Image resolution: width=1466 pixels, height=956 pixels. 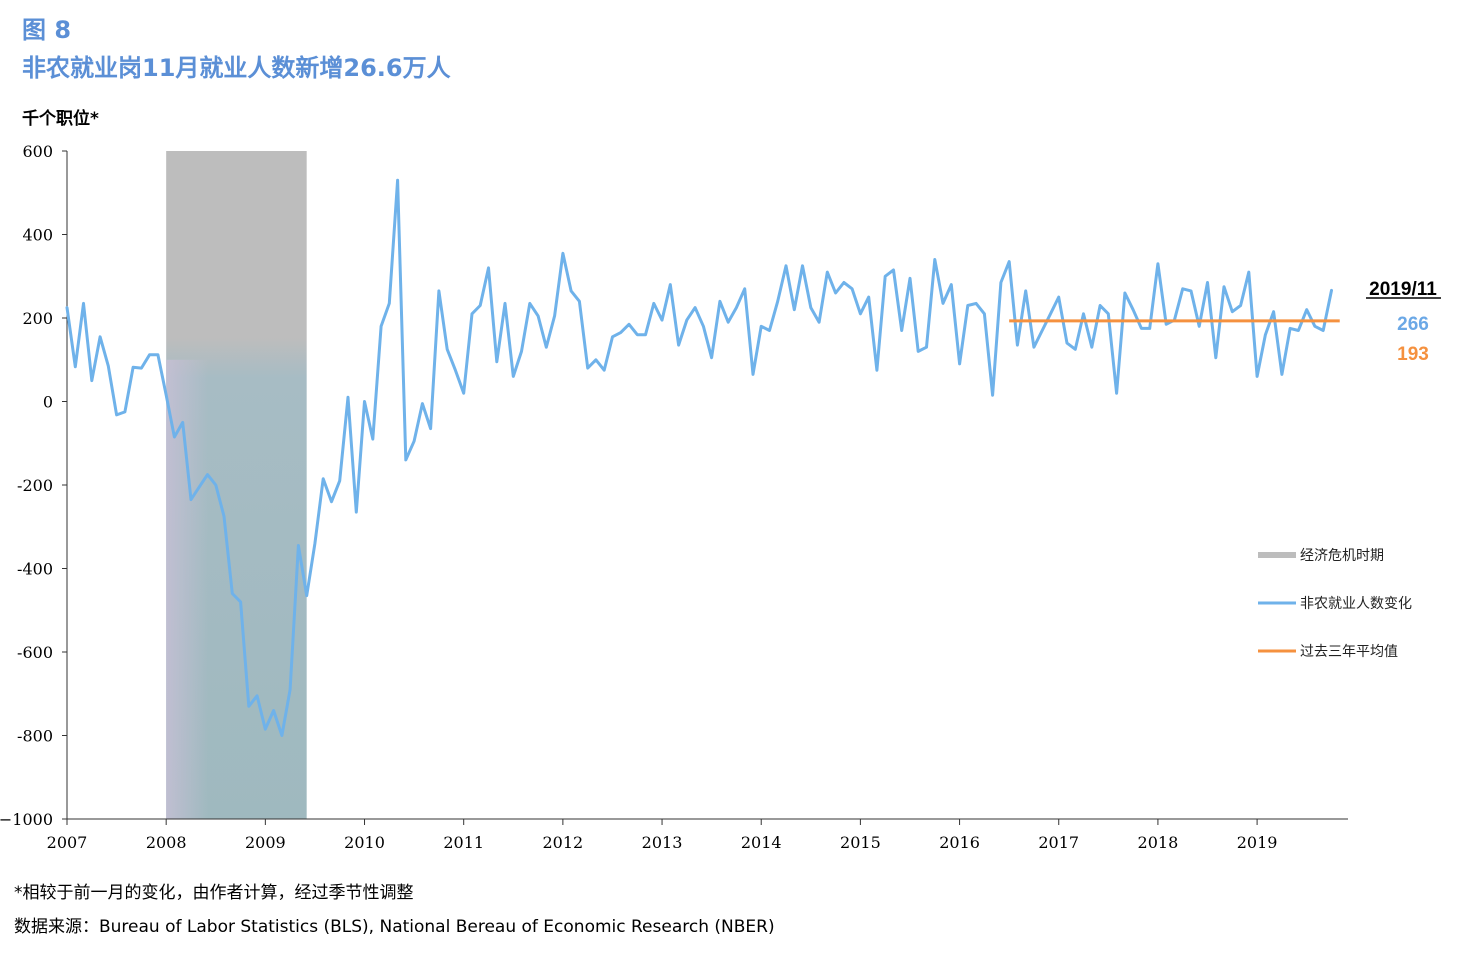 What do you see at coordinates (37, 318) in the screenshot?
I see `y-tick-label: 200` at bounding box center [37, 318].